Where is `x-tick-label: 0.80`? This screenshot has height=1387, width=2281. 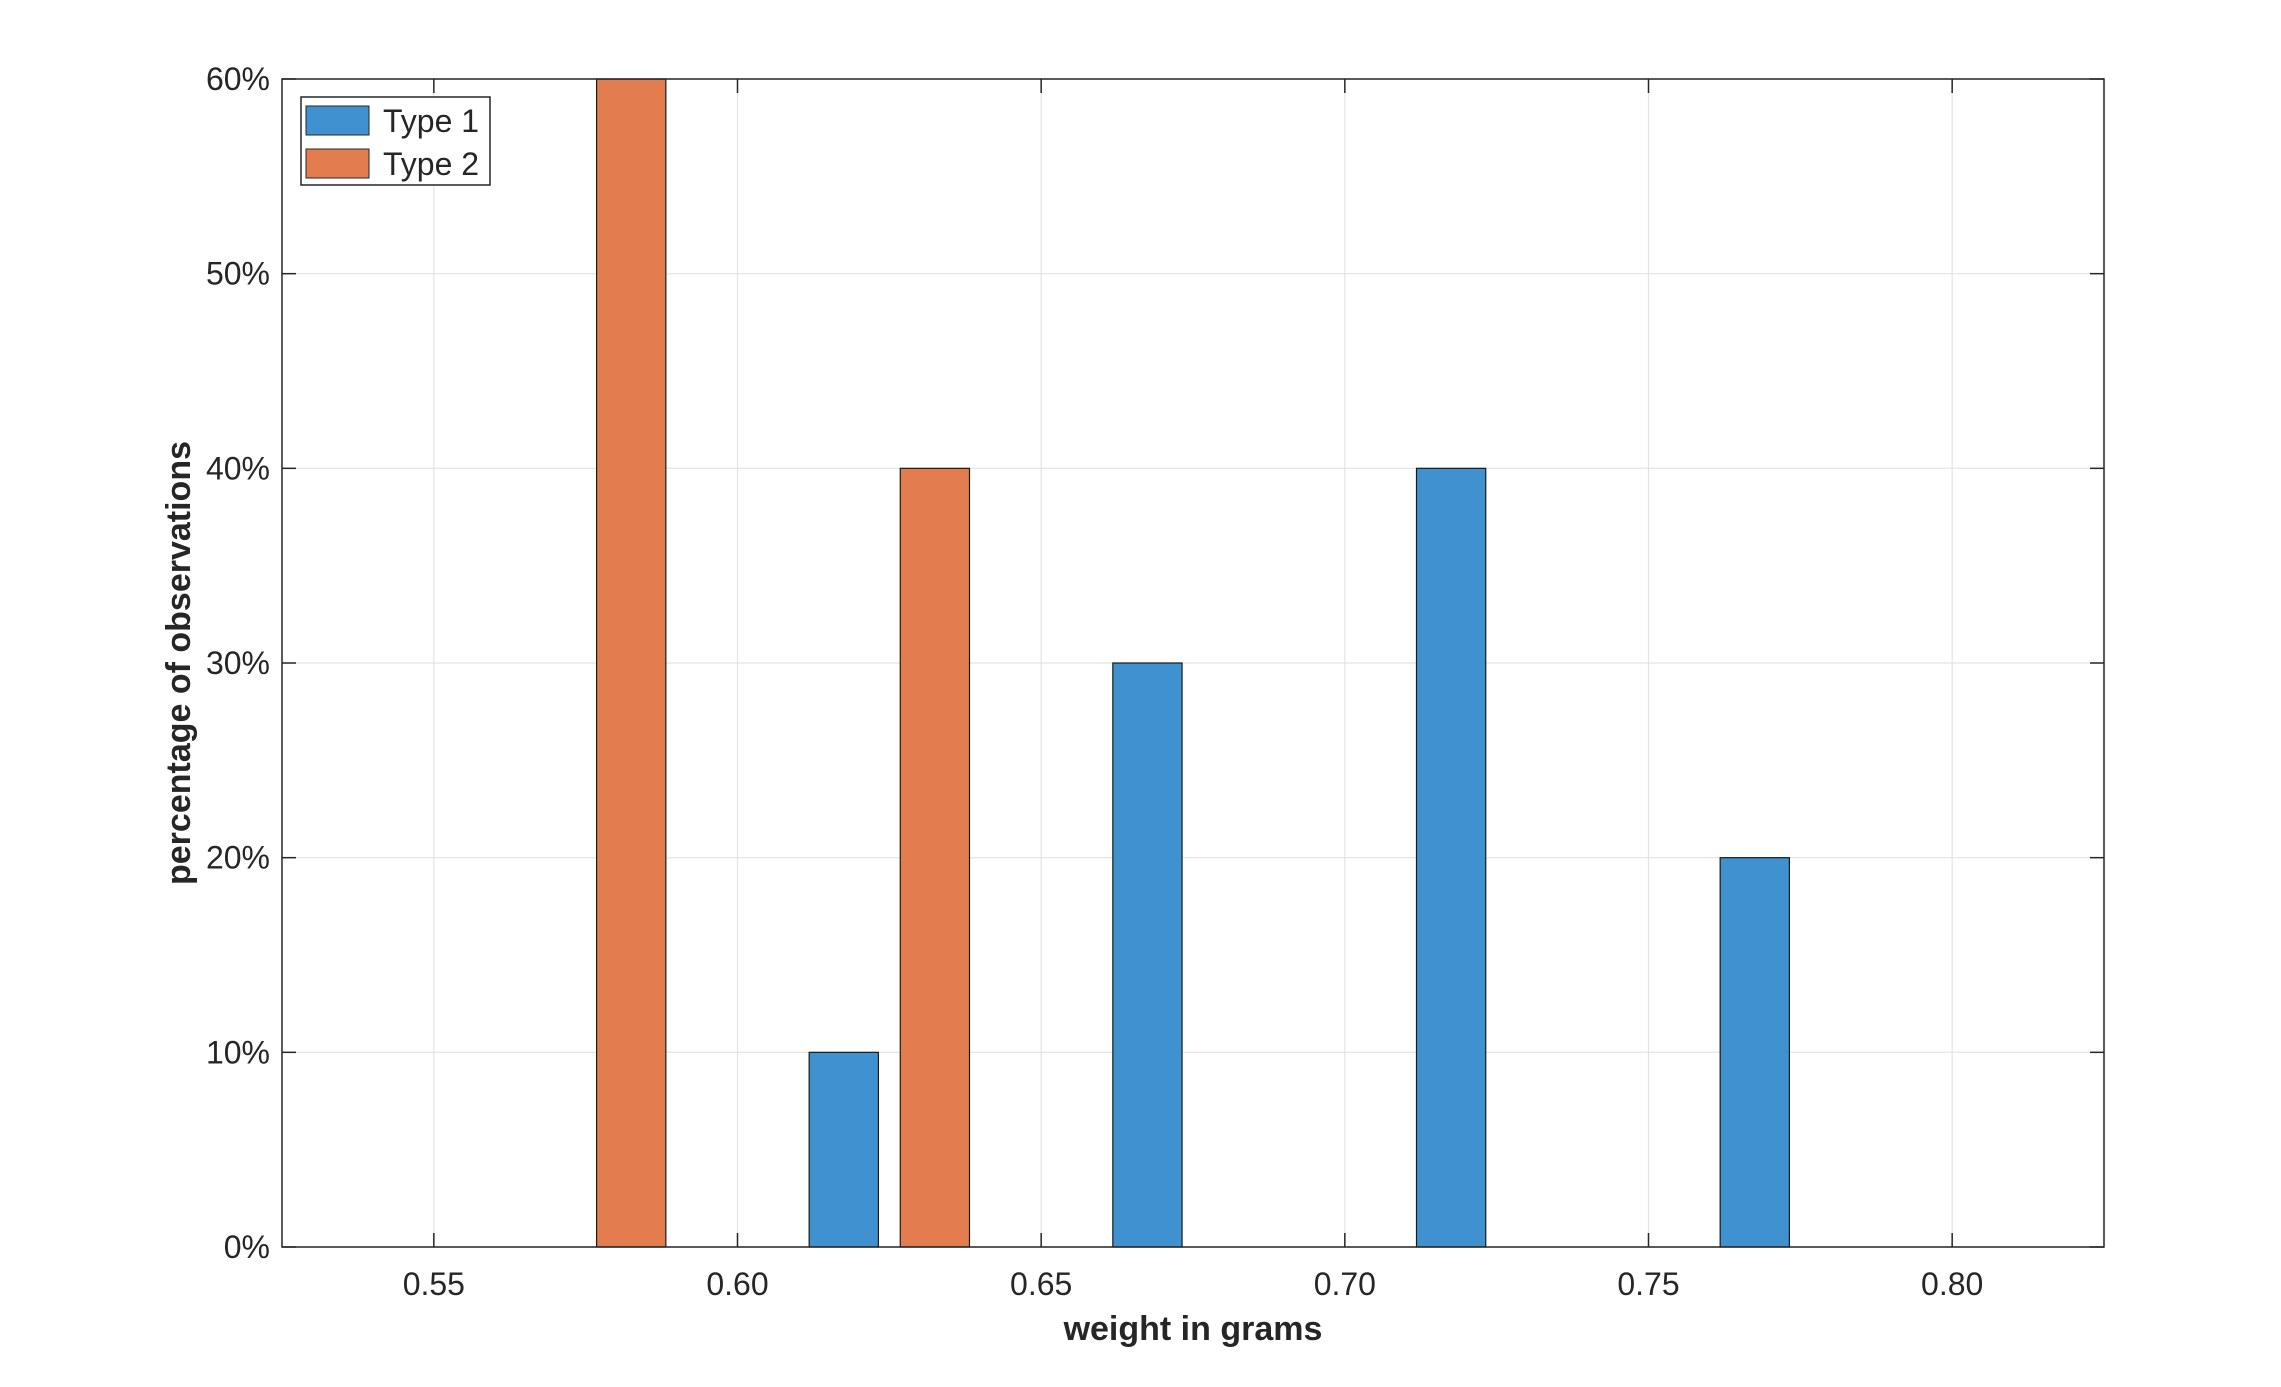
x-tick-label: 0.80 is located at coordinates (1952, 1284).